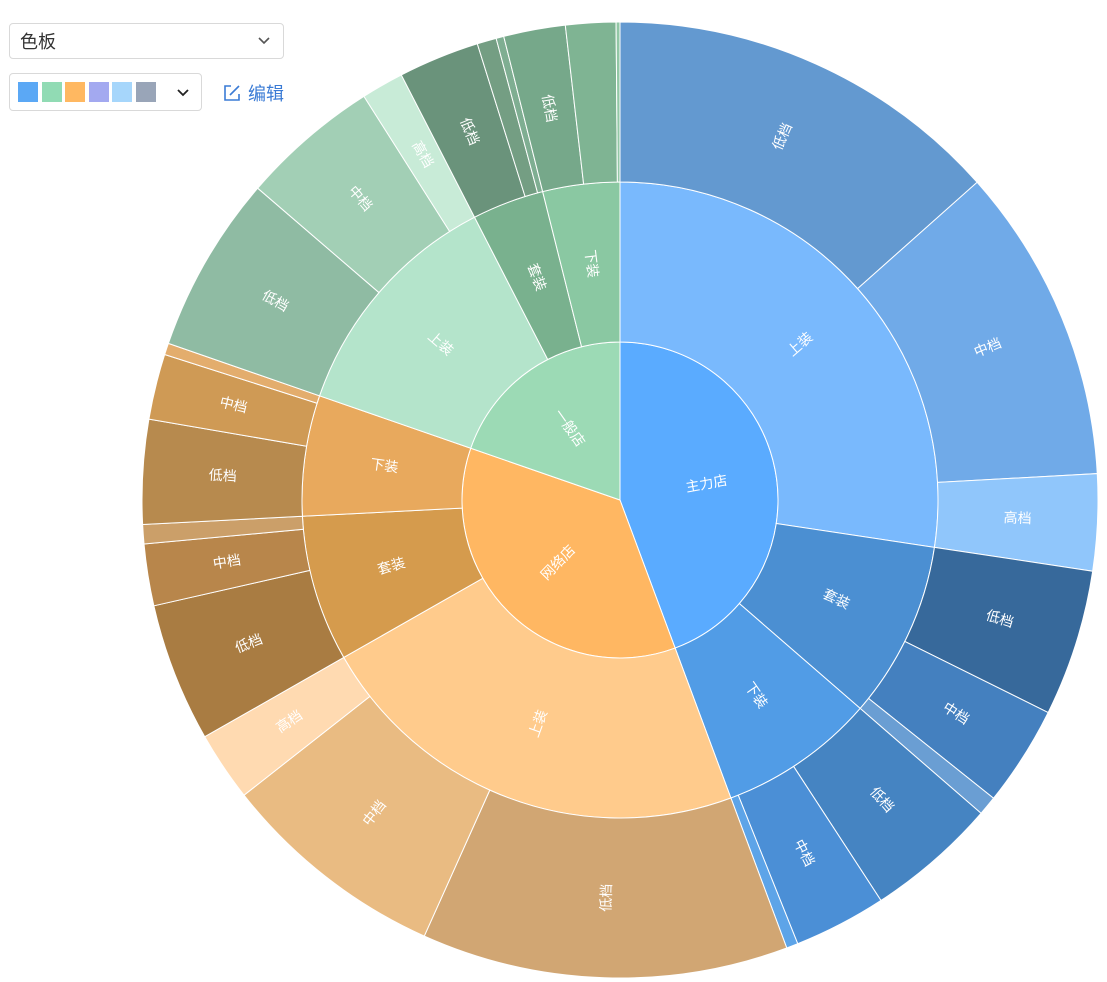 This screenshot has height=982, width=1107. What do you see at coordinates (266, 94) in the screenshot?
I see `edit-palette-label: 编辑` at bounding box center [266, 94].